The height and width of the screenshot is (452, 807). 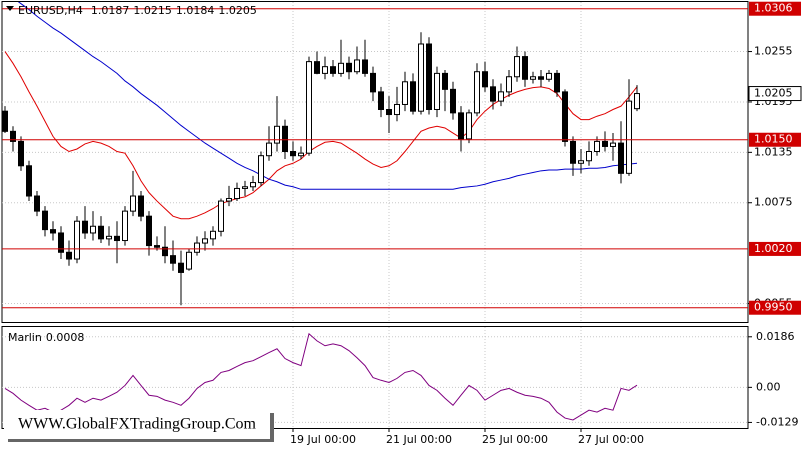 I want to click on current-price-box, so click(x=775, y=94).